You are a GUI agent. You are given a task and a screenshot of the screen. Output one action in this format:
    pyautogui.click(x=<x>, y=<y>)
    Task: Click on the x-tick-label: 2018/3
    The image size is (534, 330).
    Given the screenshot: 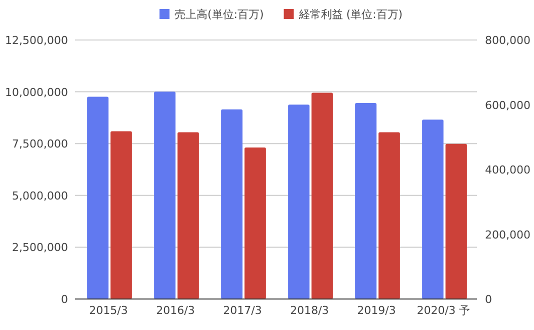 What is the action you would take?
    pyautogui.click(x=309, y=310)
    